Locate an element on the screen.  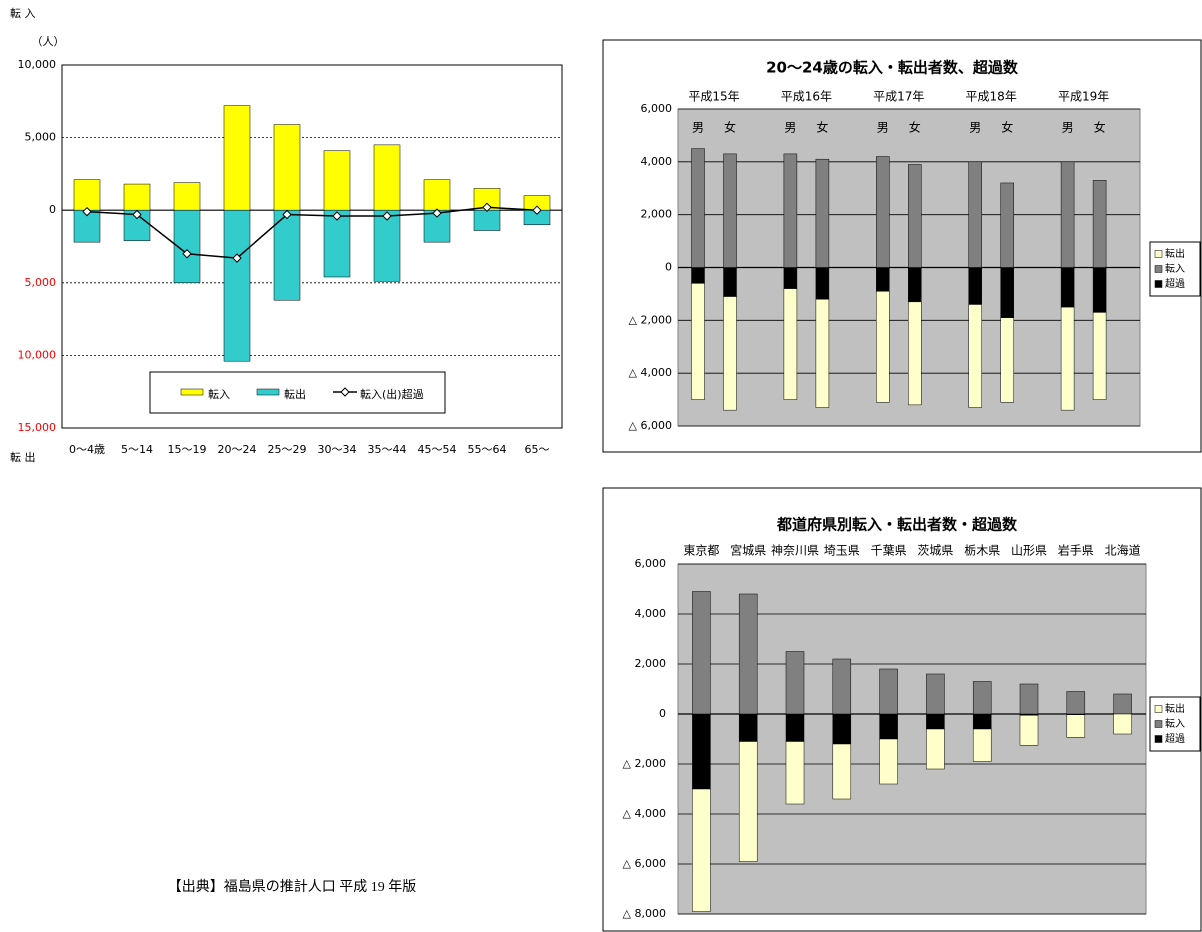
x-tick-label: 茨城県 is located at coordinates (935, 551).